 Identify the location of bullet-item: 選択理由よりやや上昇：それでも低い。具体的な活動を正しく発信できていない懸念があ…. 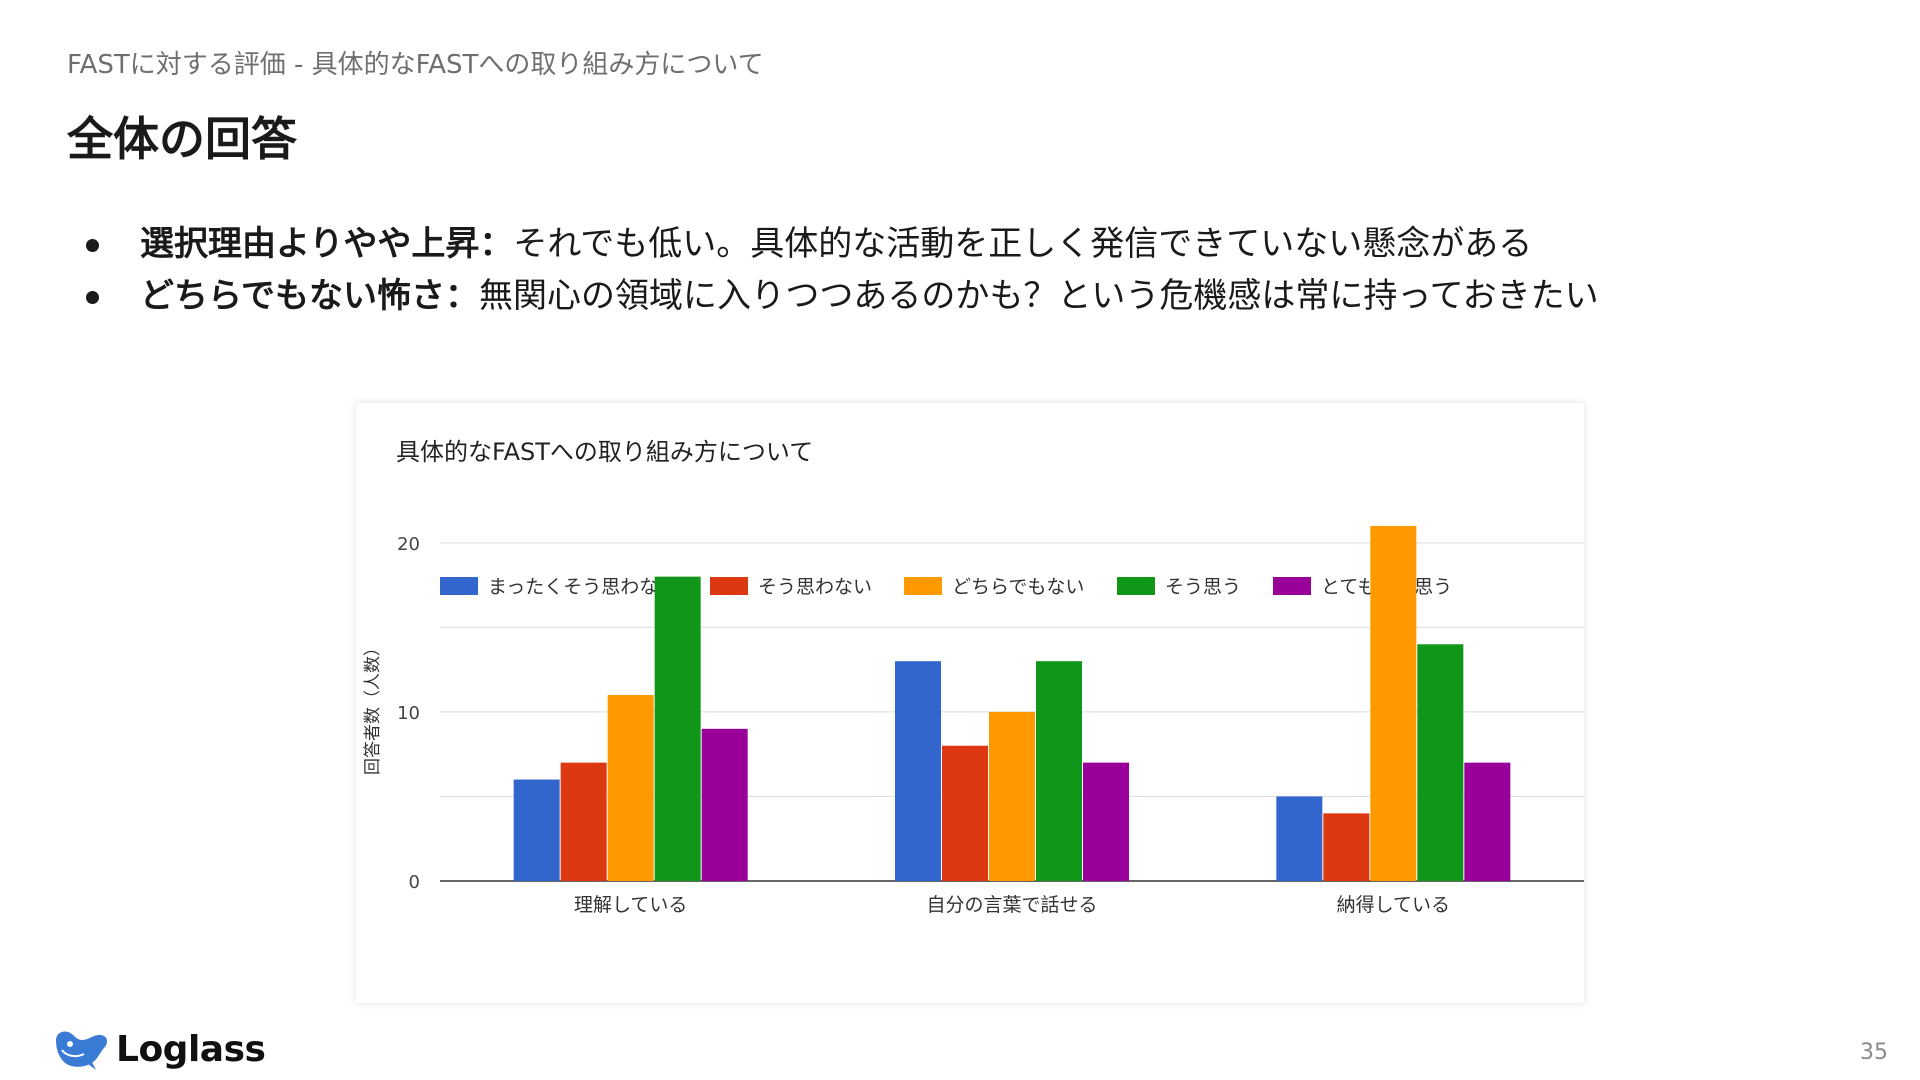
(840, 244).